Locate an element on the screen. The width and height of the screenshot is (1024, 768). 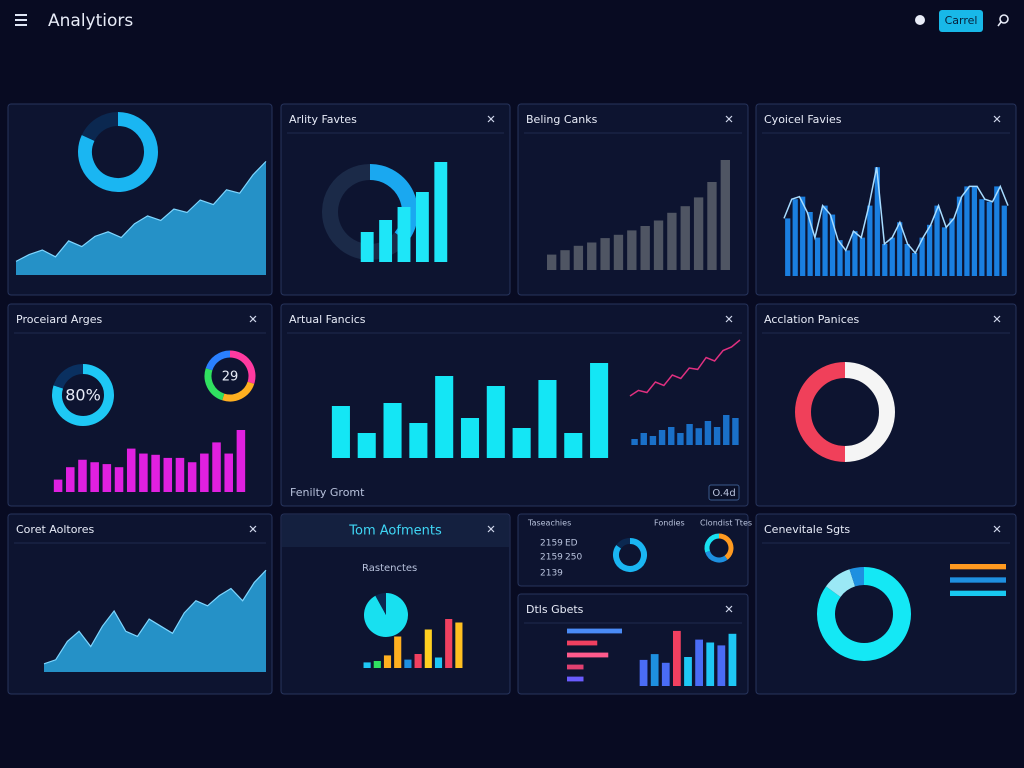
line is located at coordinates (685, 368).